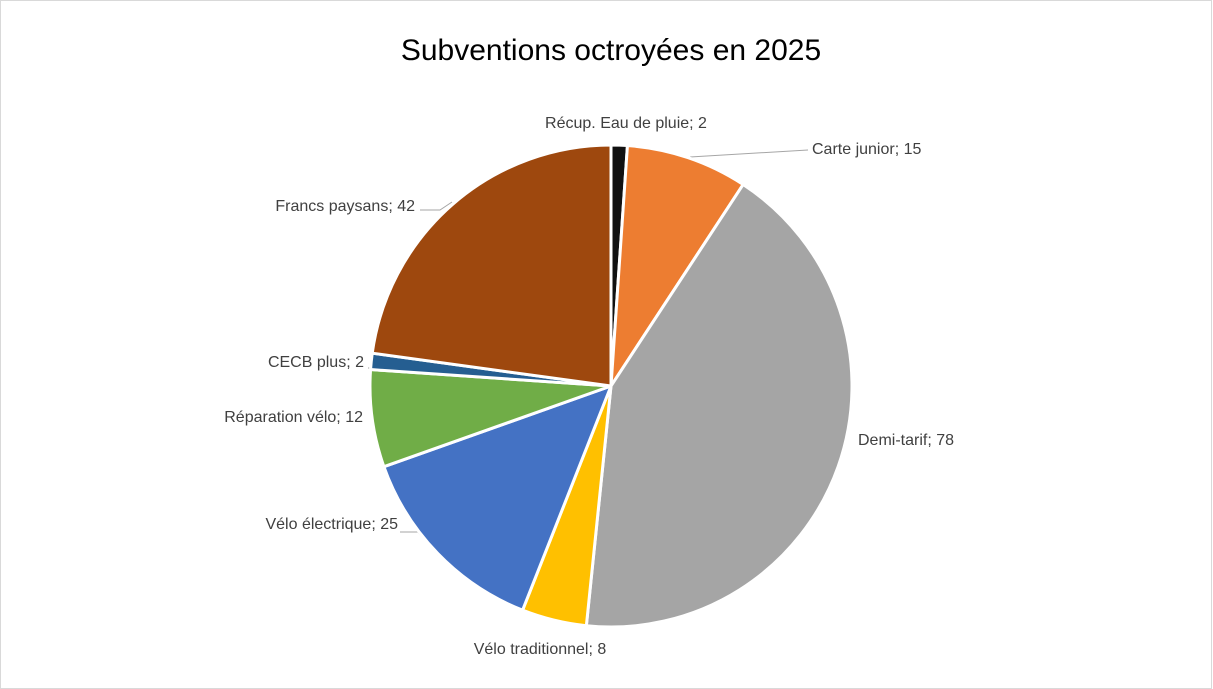 This screenshot has width=1213, height=689. Describe the element at coordinates (626, 123) in the screenshot. I see `data-label: Récup. Eau de pluie; 2` at that location.